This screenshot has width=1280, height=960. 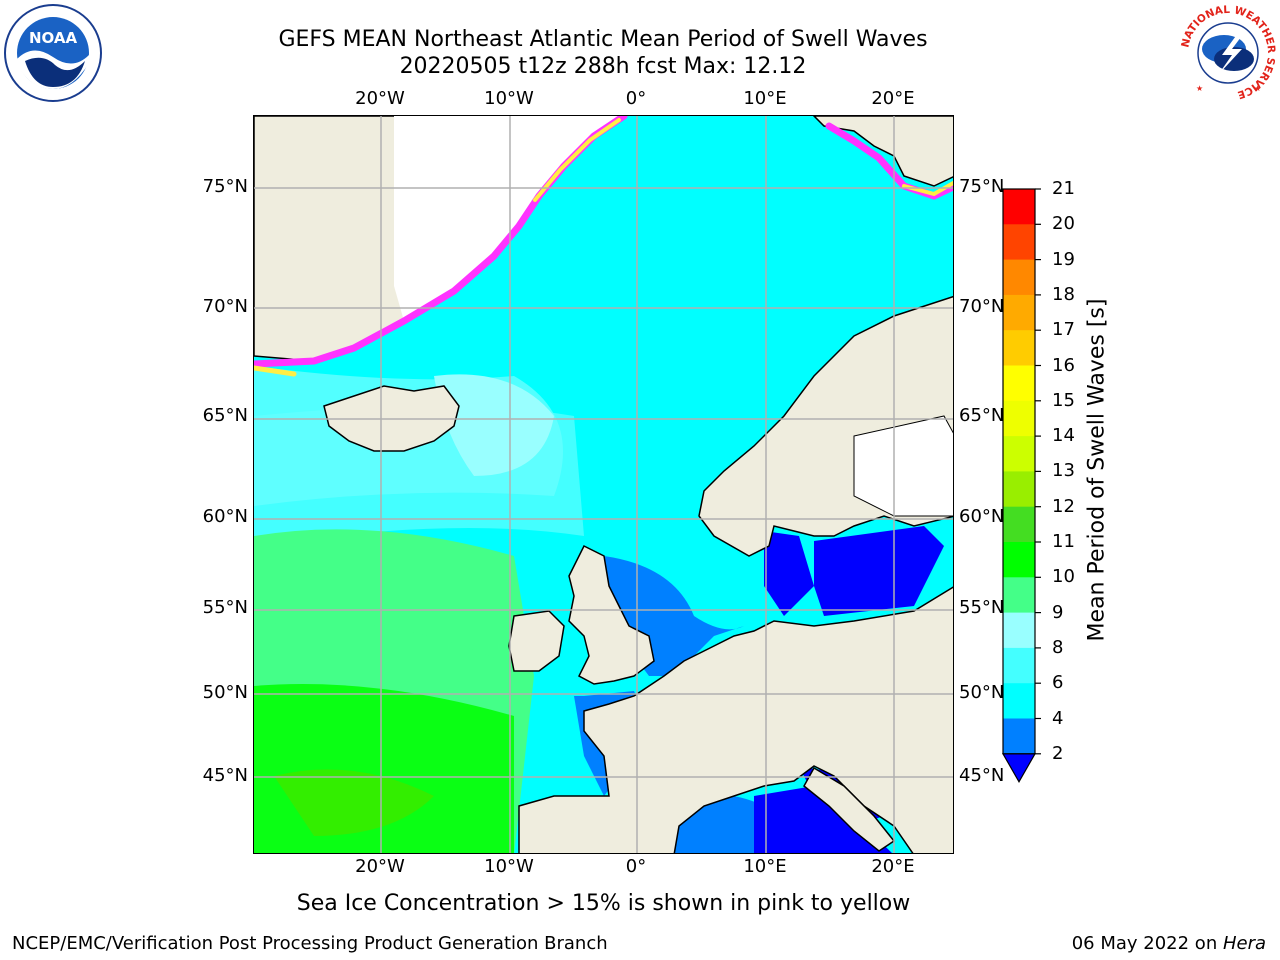 I want to click on lat-label-right: 45°N, so click(x=982, y=775).